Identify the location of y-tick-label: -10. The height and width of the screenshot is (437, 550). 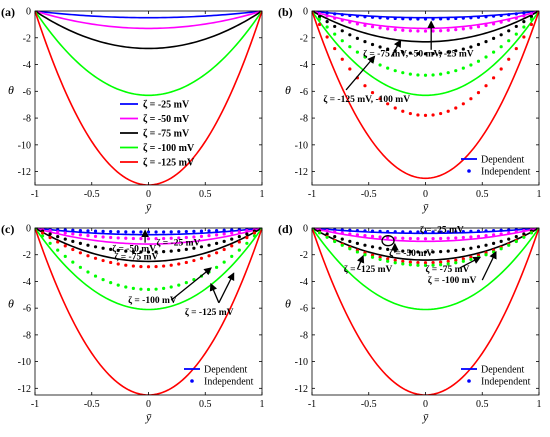
(301, 145).